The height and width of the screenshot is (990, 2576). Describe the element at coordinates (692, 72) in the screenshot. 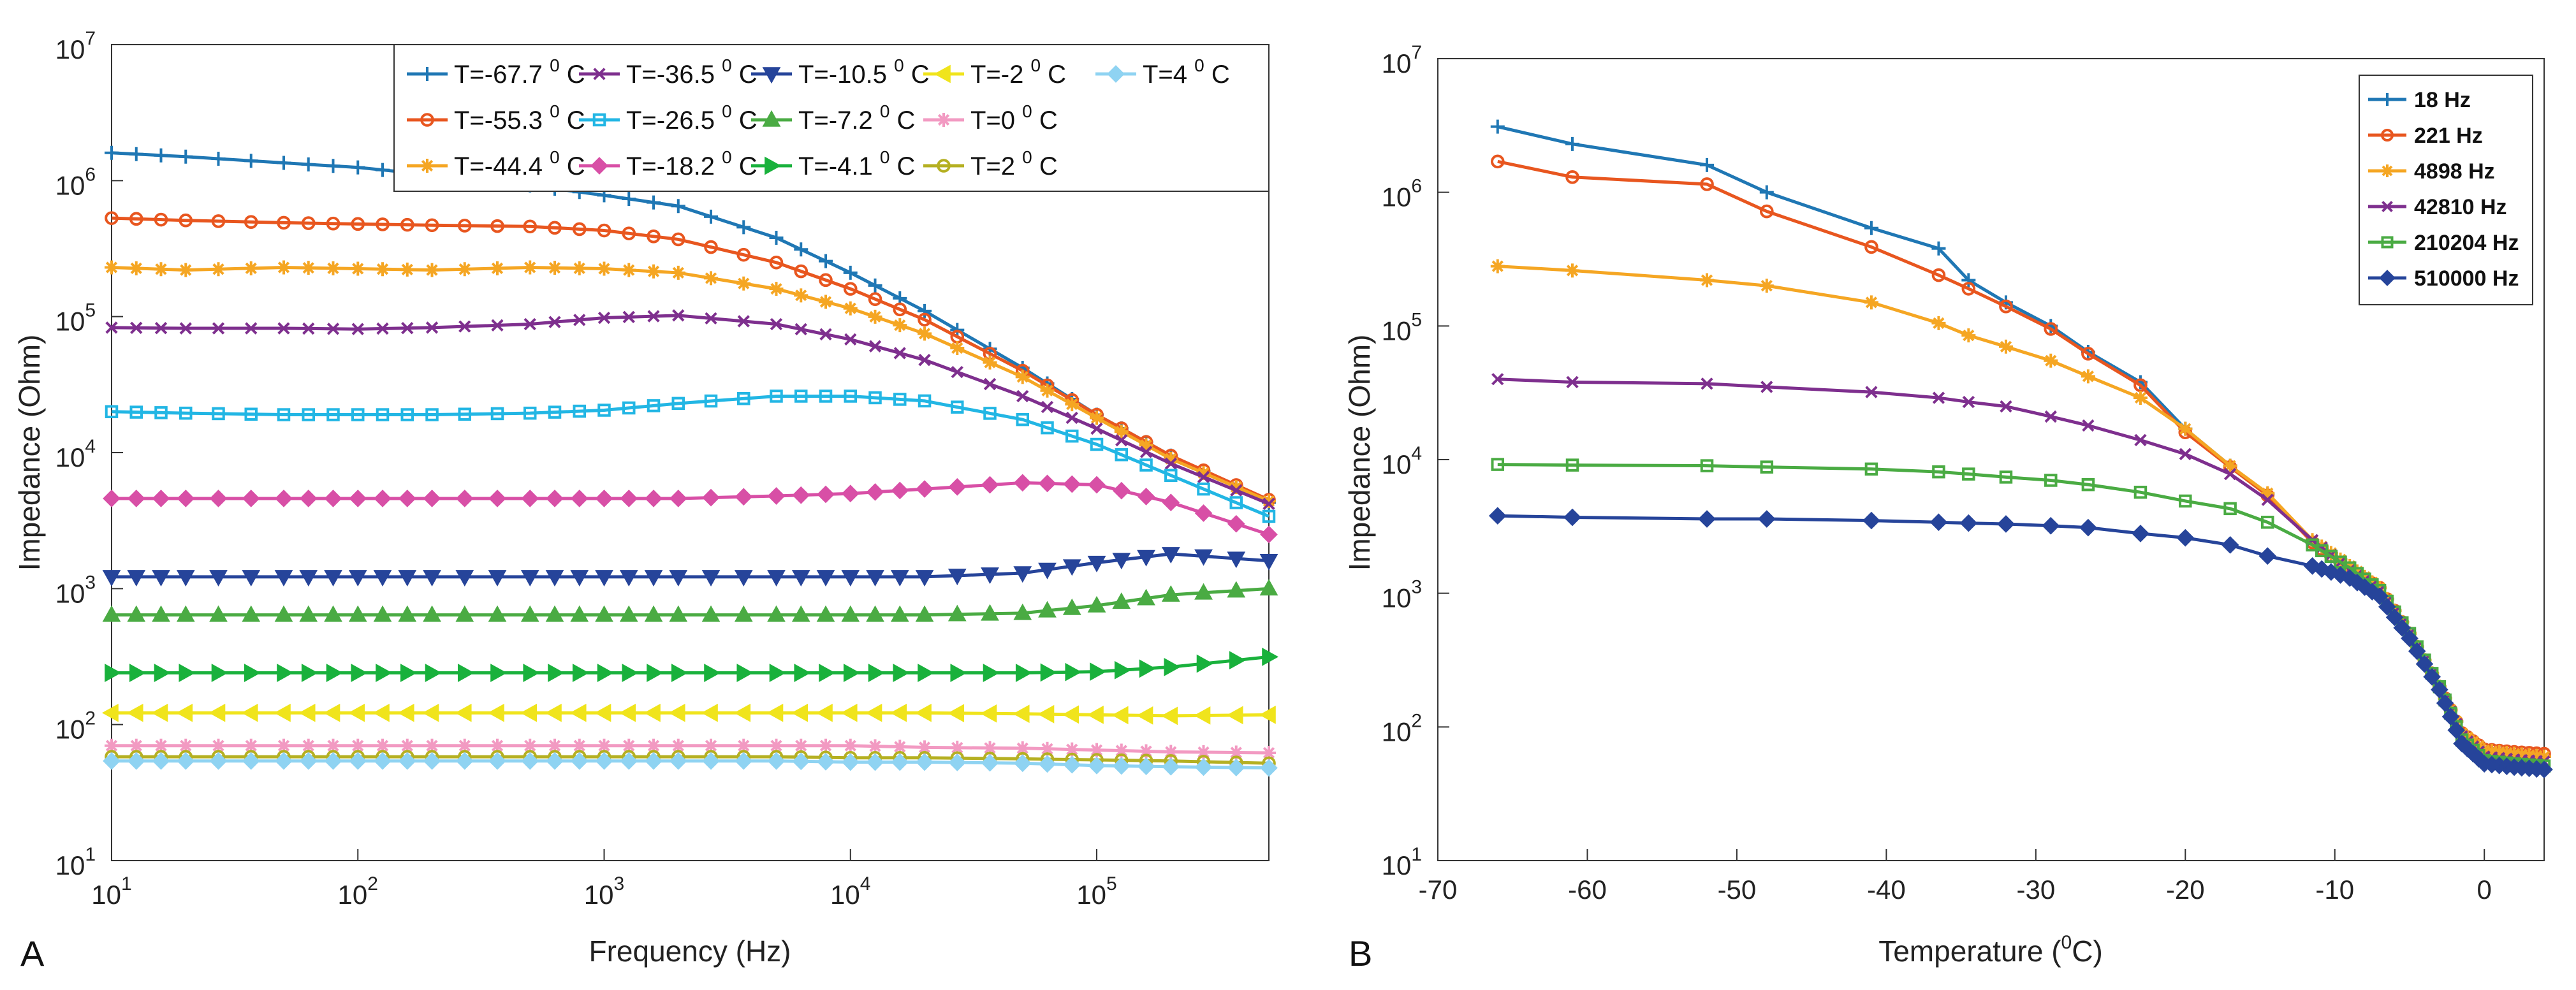

I see `legend-label-a: T=-36.5 0 C` at that location.